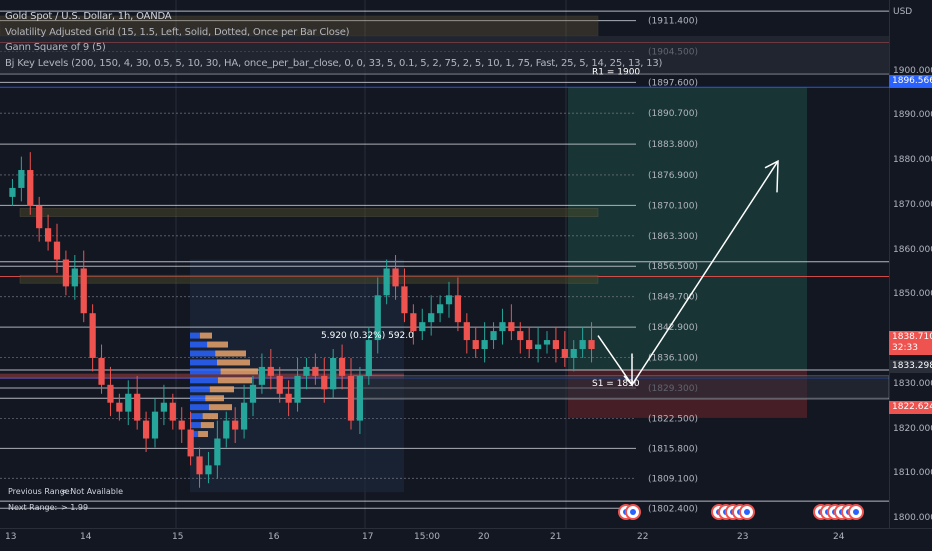  What do you see at coordinates (910, 81) in the screenshot?
I see `top-level-tag: 1896.566` at bounding box center [910, 81].